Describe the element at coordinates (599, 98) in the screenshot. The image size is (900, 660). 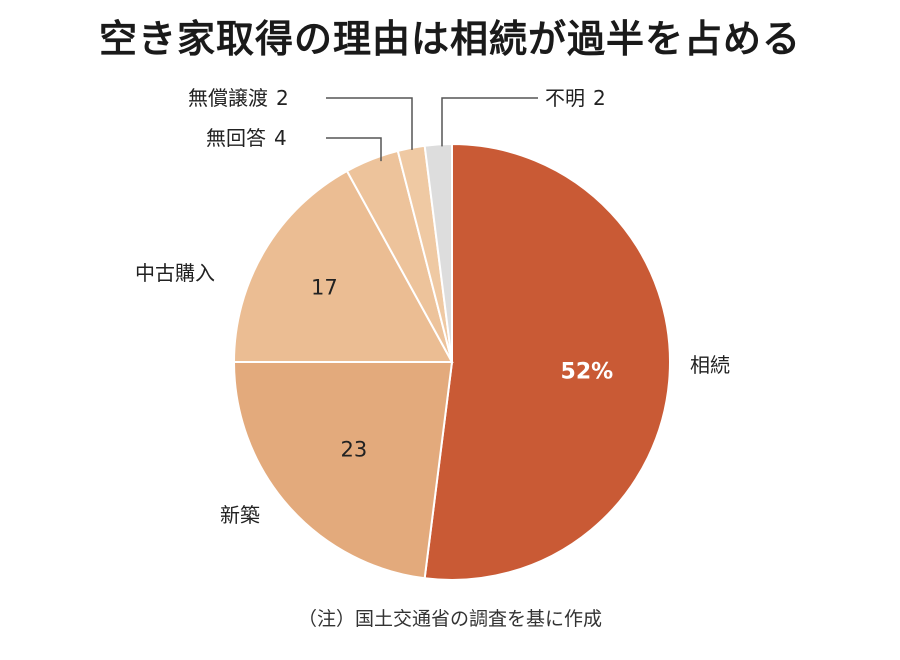
I see `slice-6-value-label: 2` at that location.